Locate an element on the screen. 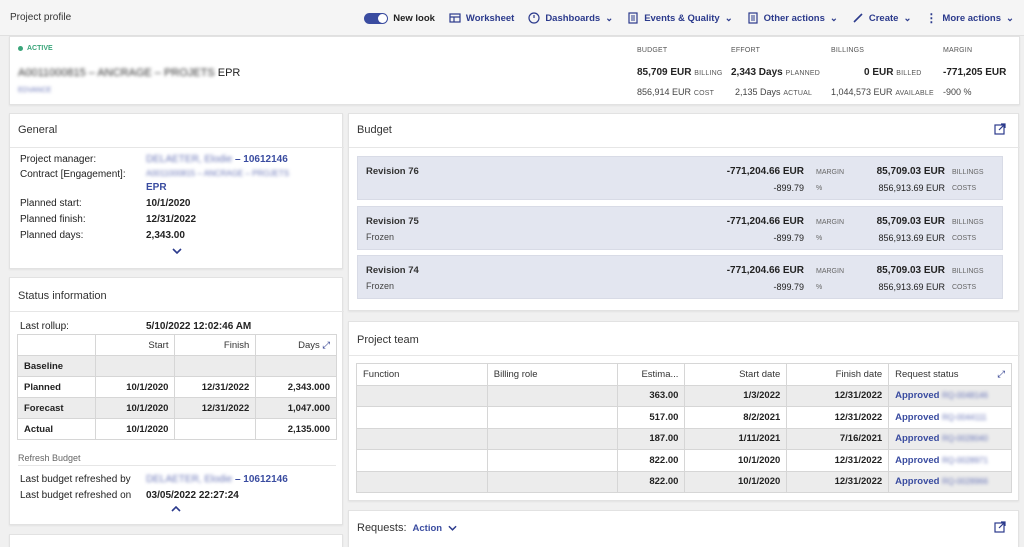 Image resolution: width=1024 pixels, height=547 pixels. planned-finish-value: 12/31/2022 is located at coordinates (171, 219).